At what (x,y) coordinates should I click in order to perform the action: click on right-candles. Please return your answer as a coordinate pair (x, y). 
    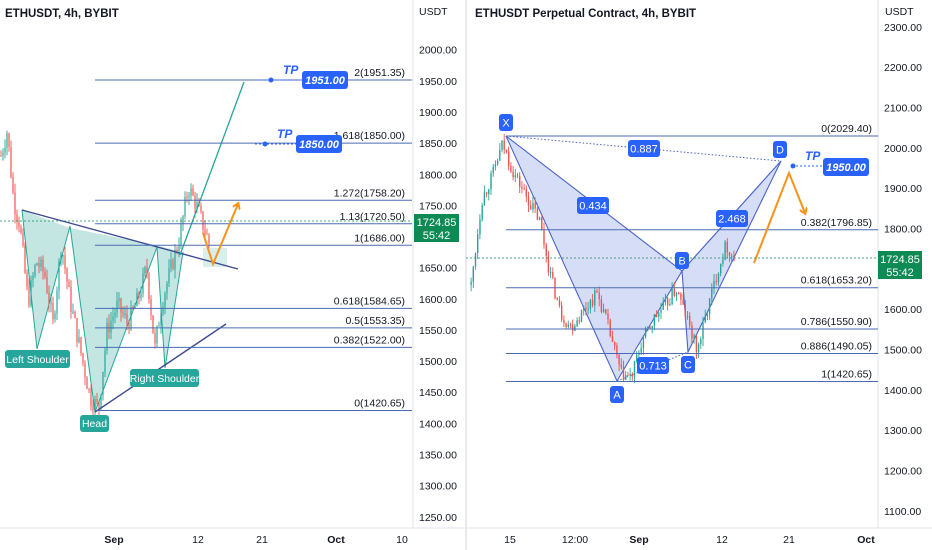
    Looking at the image, I should click on (602, 259).